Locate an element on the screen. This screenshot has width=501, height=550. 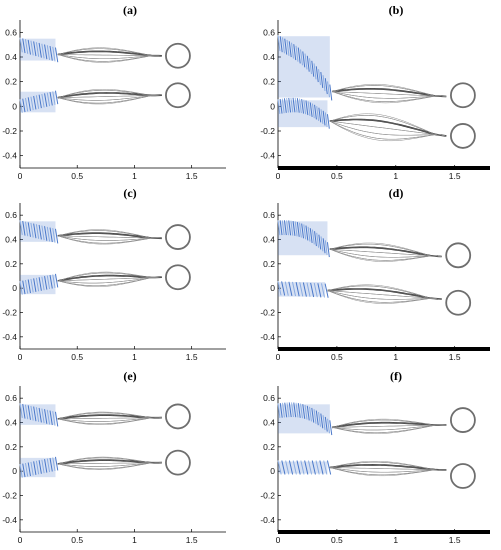
panel-c: (c)0.60.40.20-0.2-0.40 0.5 1 1.5 is located at coordinates (114, 274).